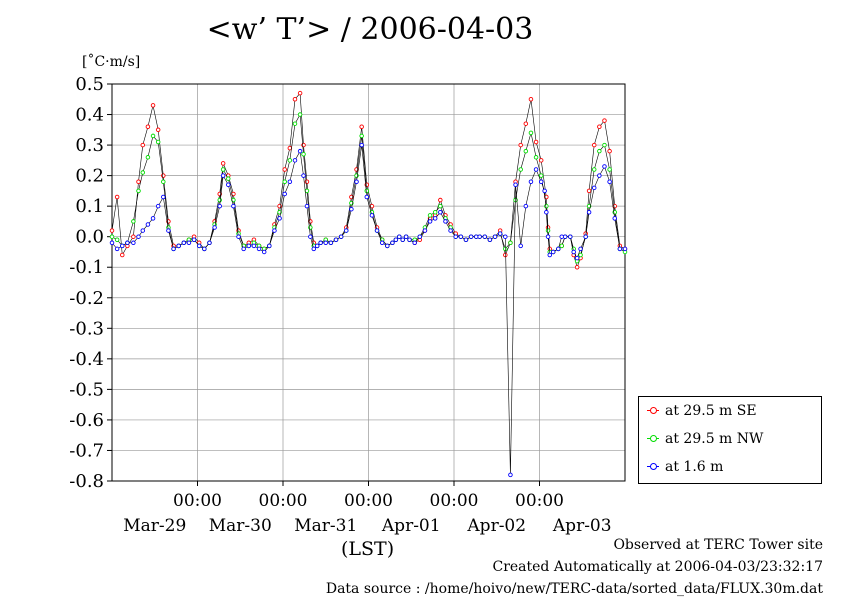 The image size is (842, 597). Describe the element at coordinates (86, 267) in the screenshot. I see `y-tick-label: -0.1` at that location.